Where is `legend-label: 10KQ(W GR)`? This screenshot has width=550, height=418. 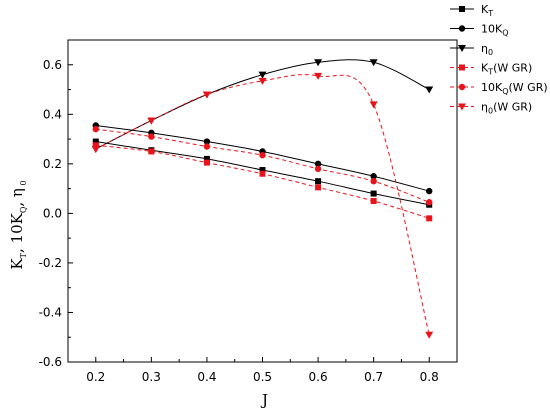 legend-label: 10KQ(W GR) is located at coordinates (514, 88).